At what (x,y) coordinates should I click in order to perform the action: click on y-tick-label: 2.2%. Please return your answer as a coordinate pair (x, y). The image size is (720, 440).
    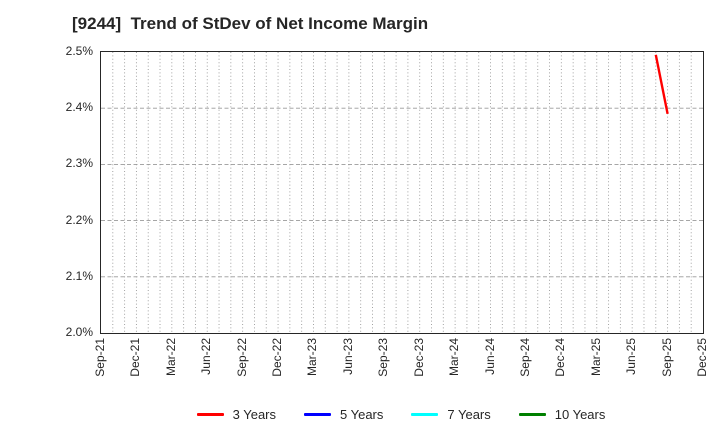
    Looking at the image, I should click on (79, 219).